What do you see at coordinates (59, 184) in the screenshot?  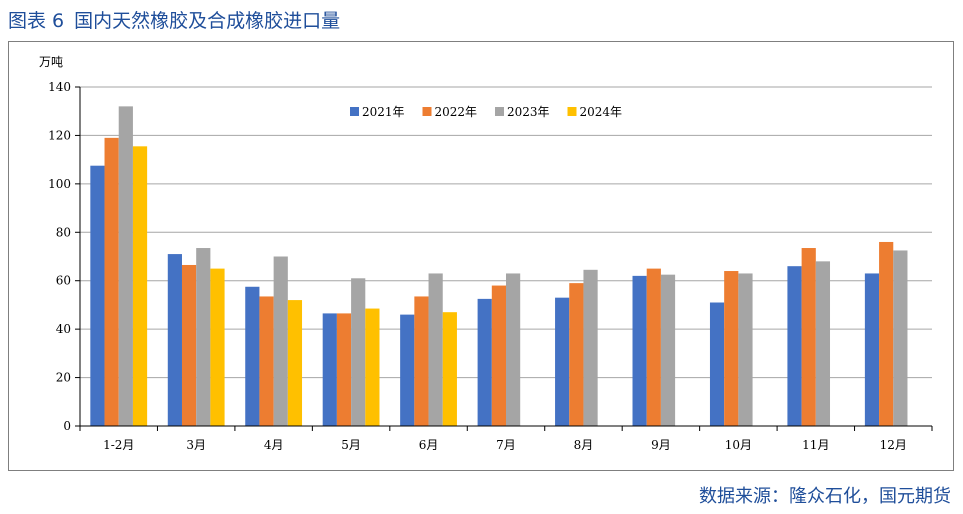 I see `y-tick-label: 100` at bounding box center [59, 184].